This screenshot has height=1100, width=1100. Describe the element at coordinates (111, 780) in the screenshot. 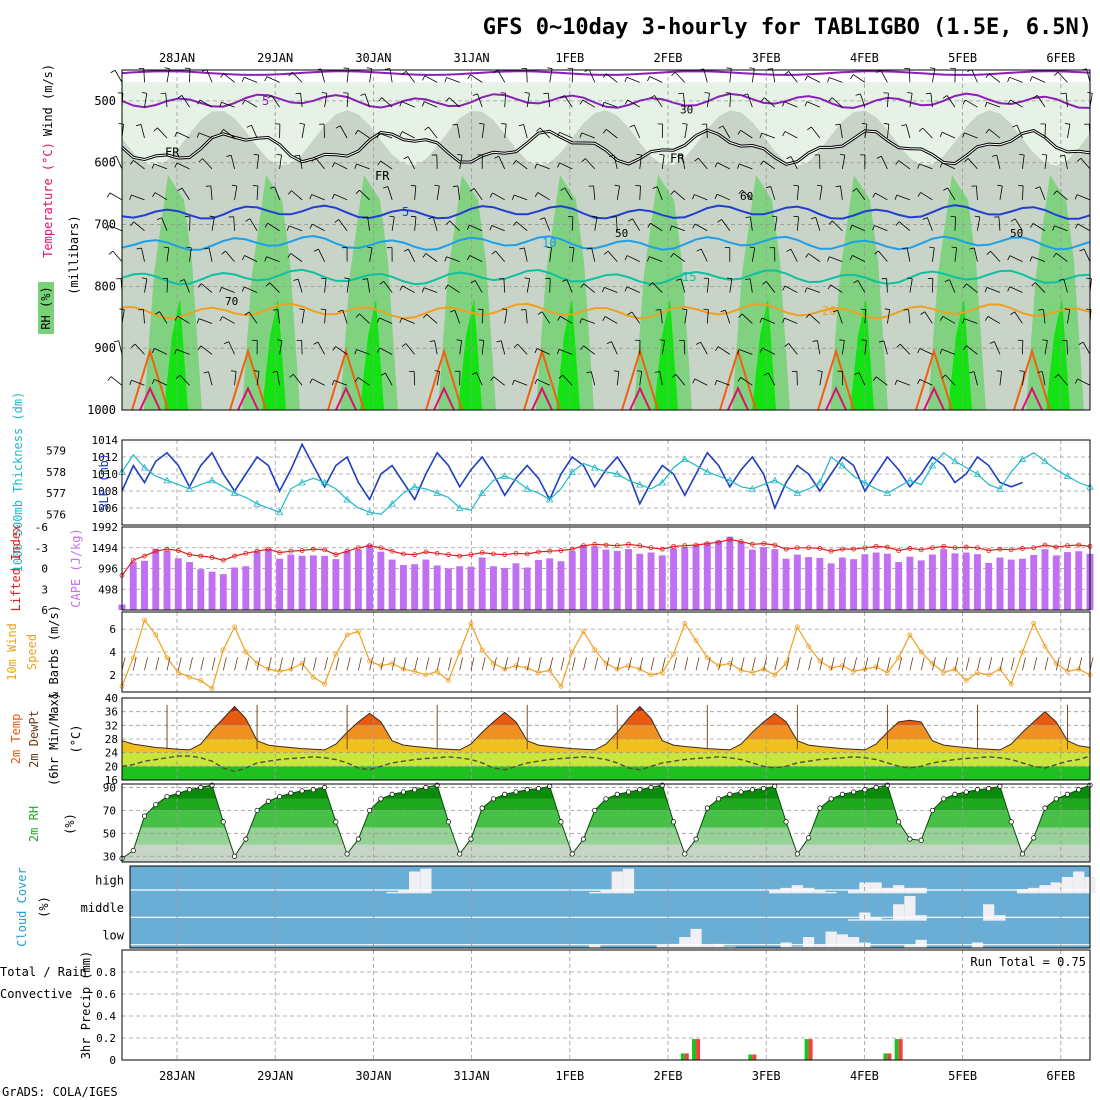

I see `temp-tick: 16` at that location.